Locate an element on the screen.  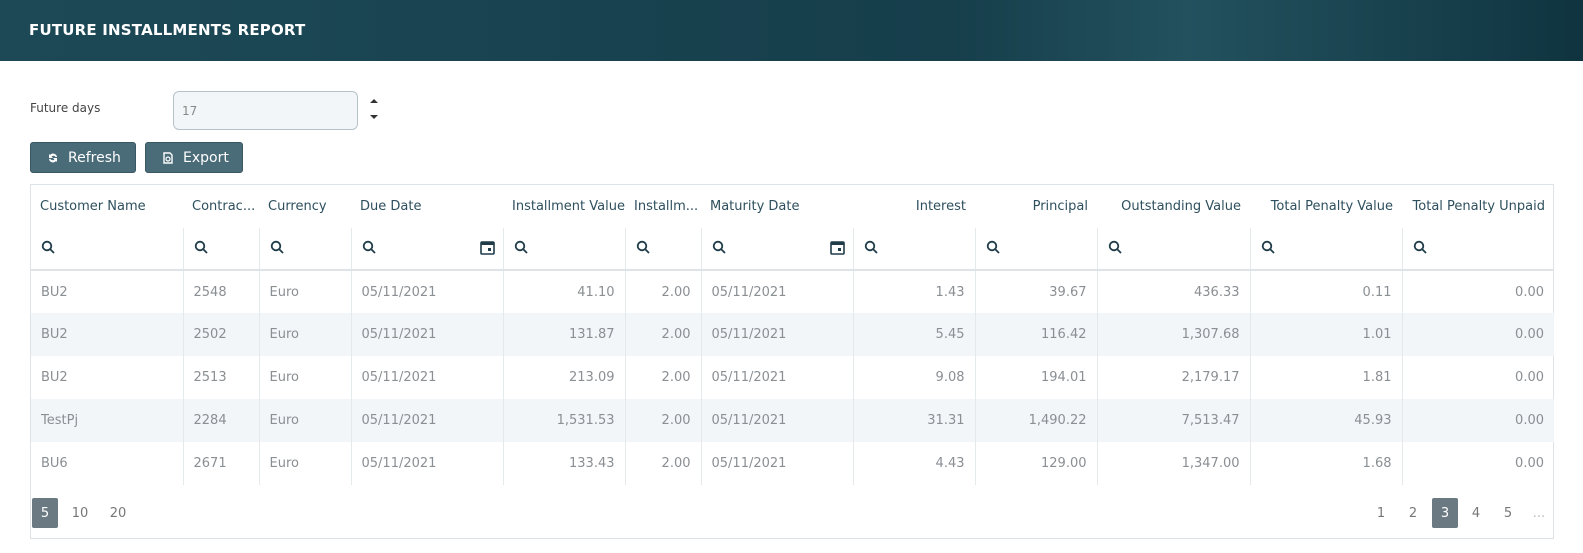
cell: TestPj is located at coordinates (107, 420).